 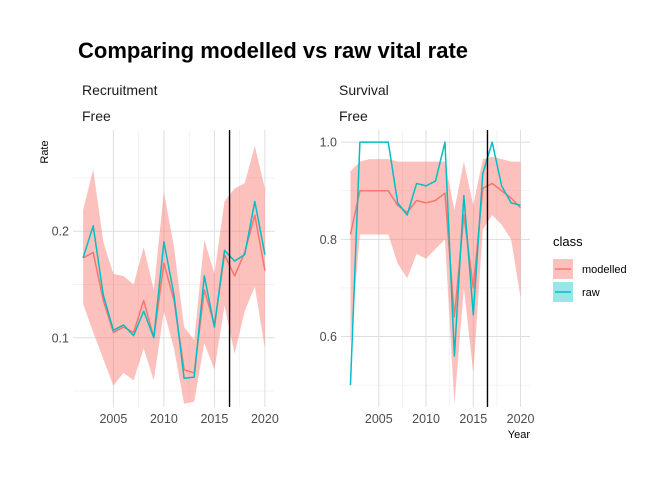 I want to click on y-tick-label: 0.1, so click(x=60, y=338).